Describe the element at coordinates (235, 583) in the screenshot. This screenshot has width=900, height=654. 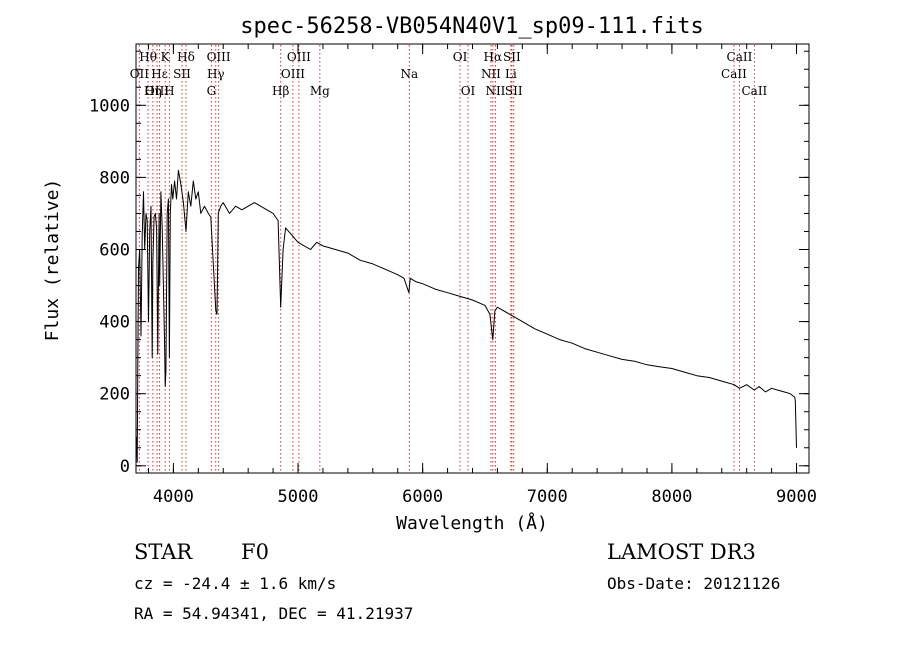
I see `redshift-value: cz = -24.4 ± 1.6 km/s` at that location.